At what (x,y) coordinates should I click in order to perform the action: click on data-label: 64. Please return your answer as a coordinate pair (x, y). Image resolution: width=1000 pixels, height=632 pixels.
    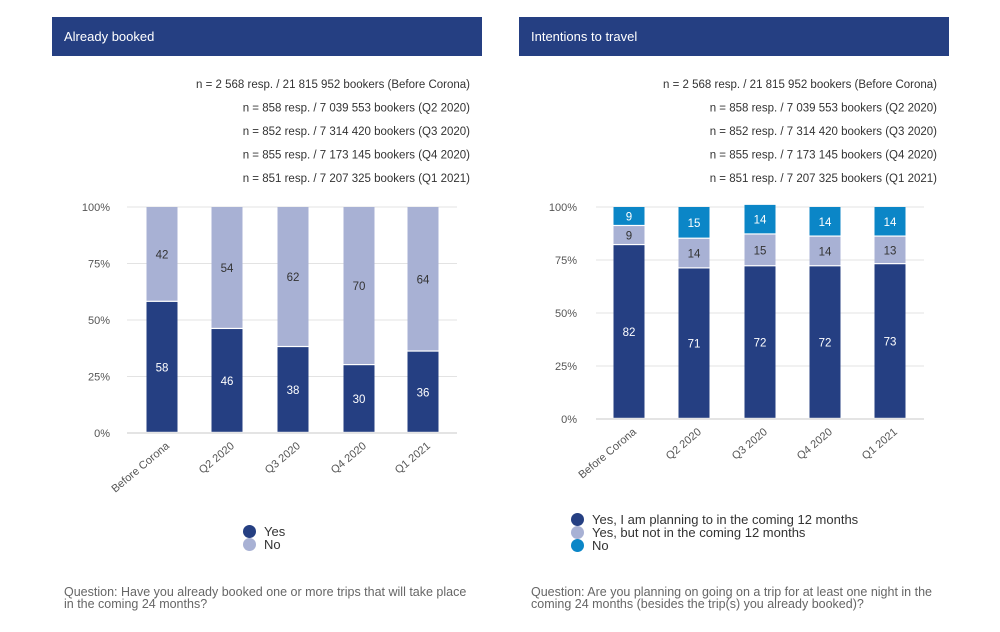
    Looking at the image, I should click on (423, 280).